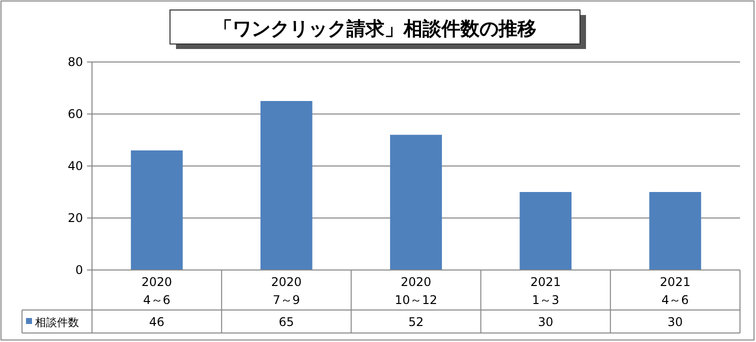  What do you see at coordinates (545, 291) in the screenshot?
I see `x-tick-label: 2021 1～3` at bounding box center [545, 291].